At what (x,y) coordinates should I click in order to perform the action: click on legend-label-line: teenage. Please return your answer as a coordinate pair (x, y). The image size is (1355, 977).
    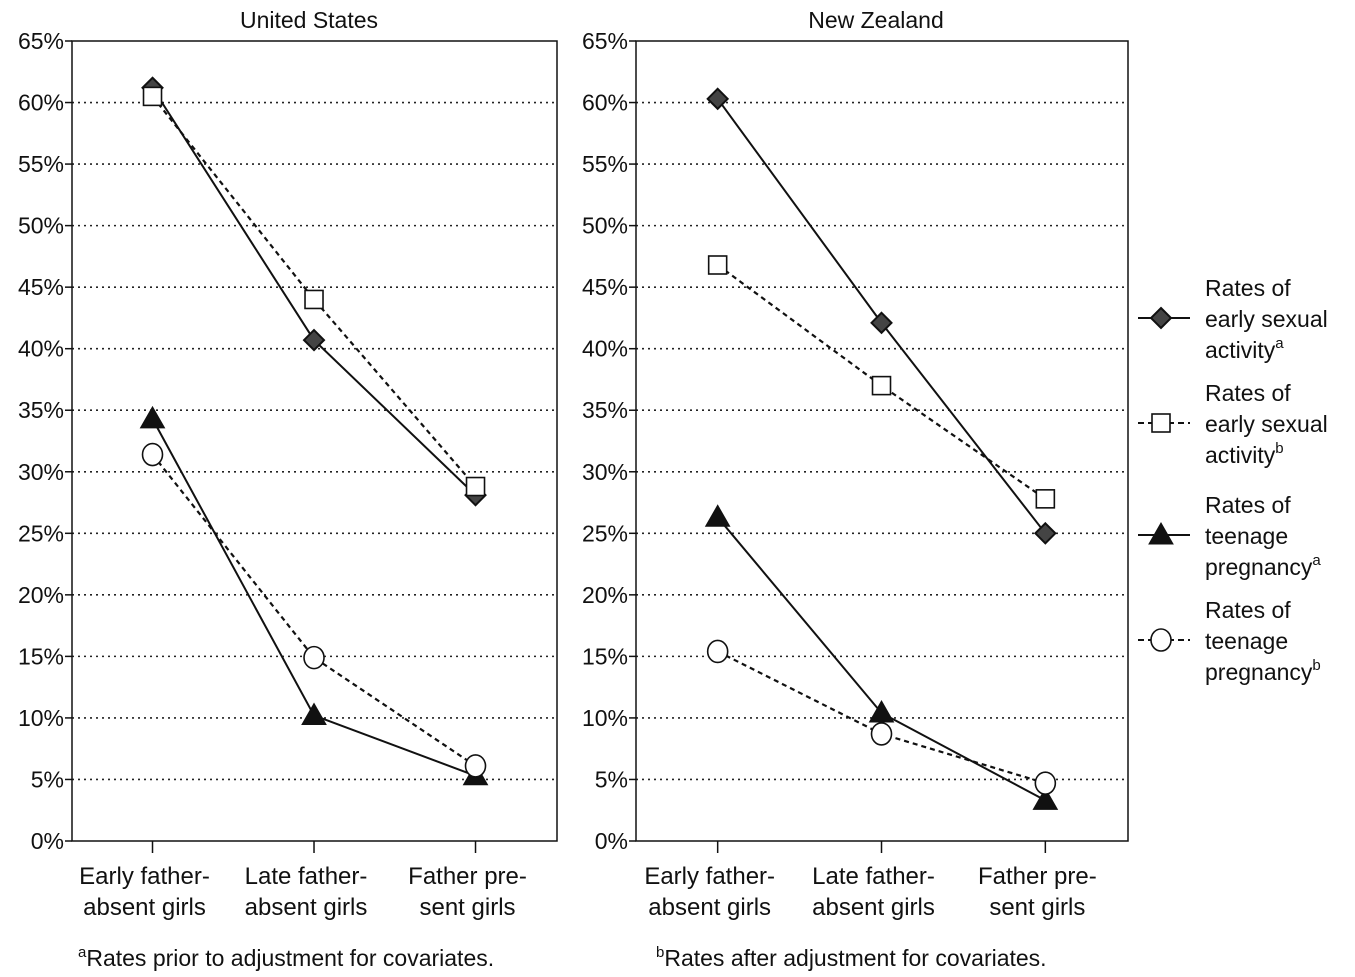
    Looking at the image, I should click on (1246, 641).